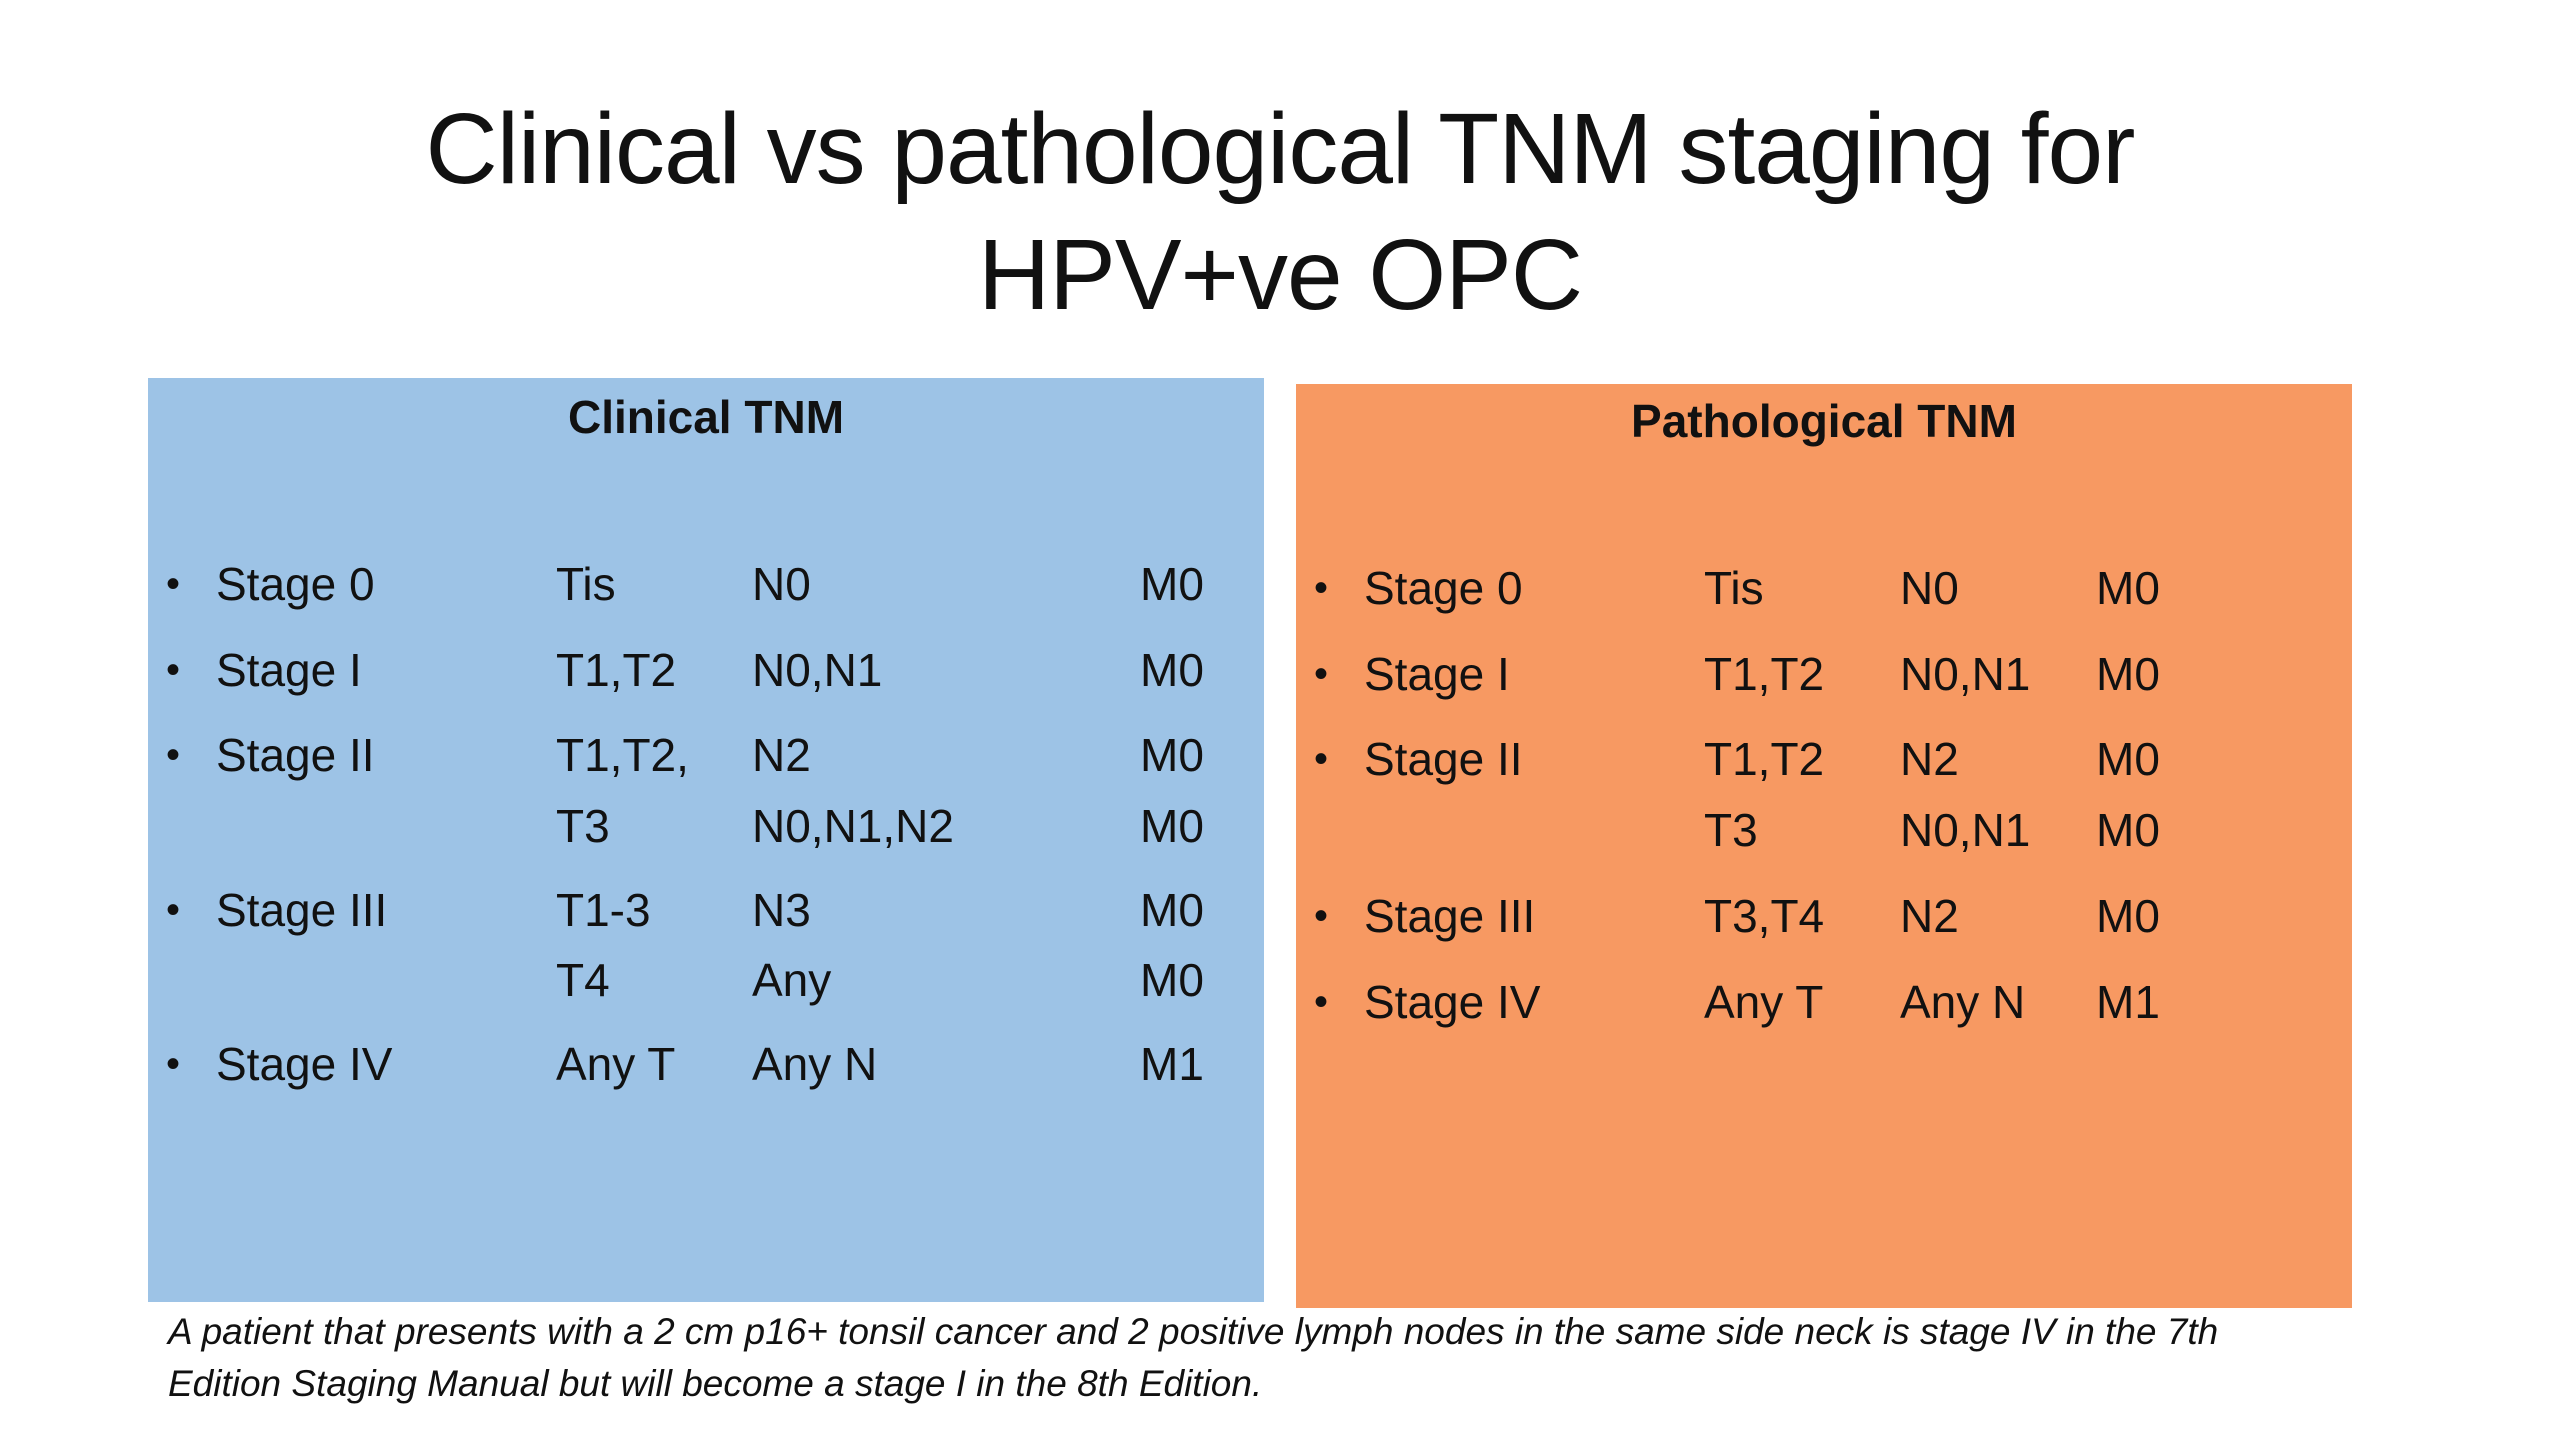  I want to click on n-value: N0,N1,N2, so click(853, 826).